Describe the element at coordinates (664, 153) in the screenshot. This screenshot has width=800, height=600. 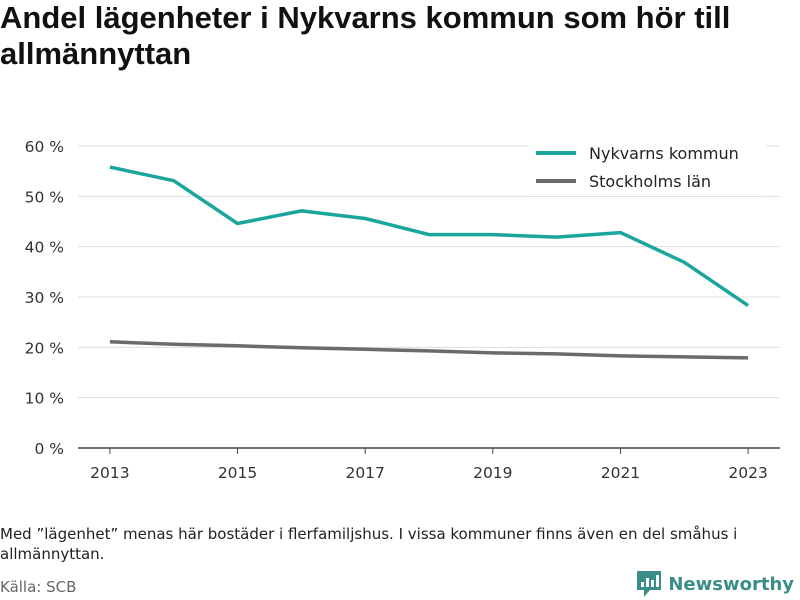
I see `legend-label-nykvarn: Nykvarns kommun` at that location.